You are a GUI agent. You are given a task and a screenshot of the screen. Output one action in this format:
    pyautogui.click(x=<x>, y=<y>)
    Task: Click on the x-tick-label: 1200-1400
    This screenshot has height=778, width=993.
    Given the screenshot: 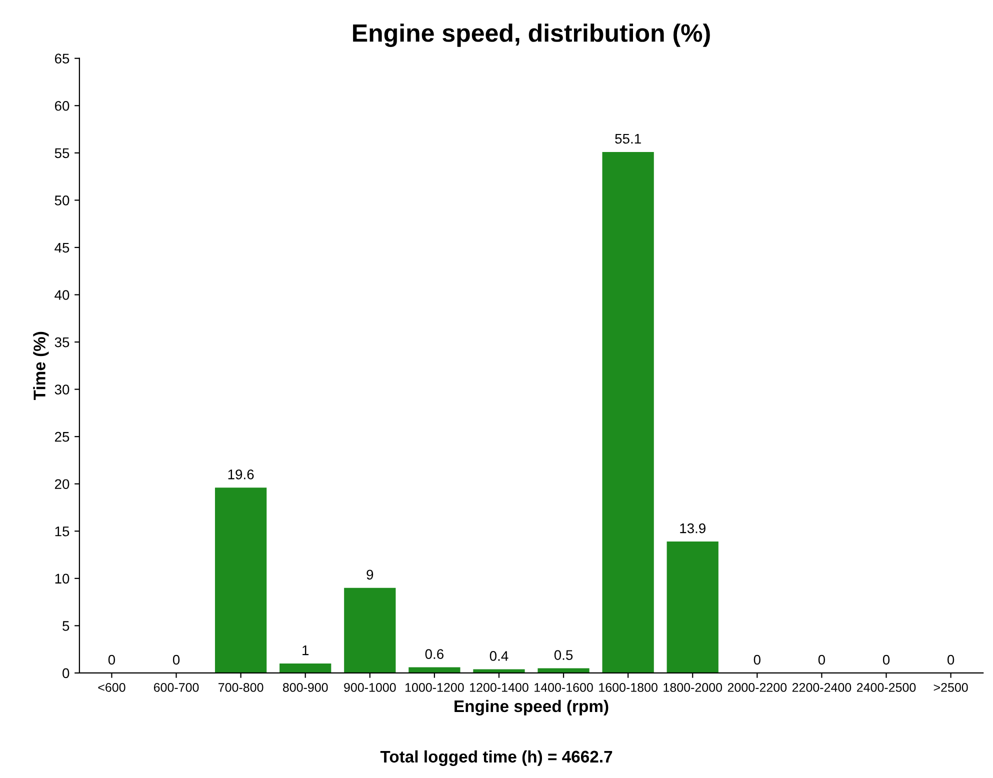 What is the action you would take?
    pyautogui.click(x=499, y=687)
    